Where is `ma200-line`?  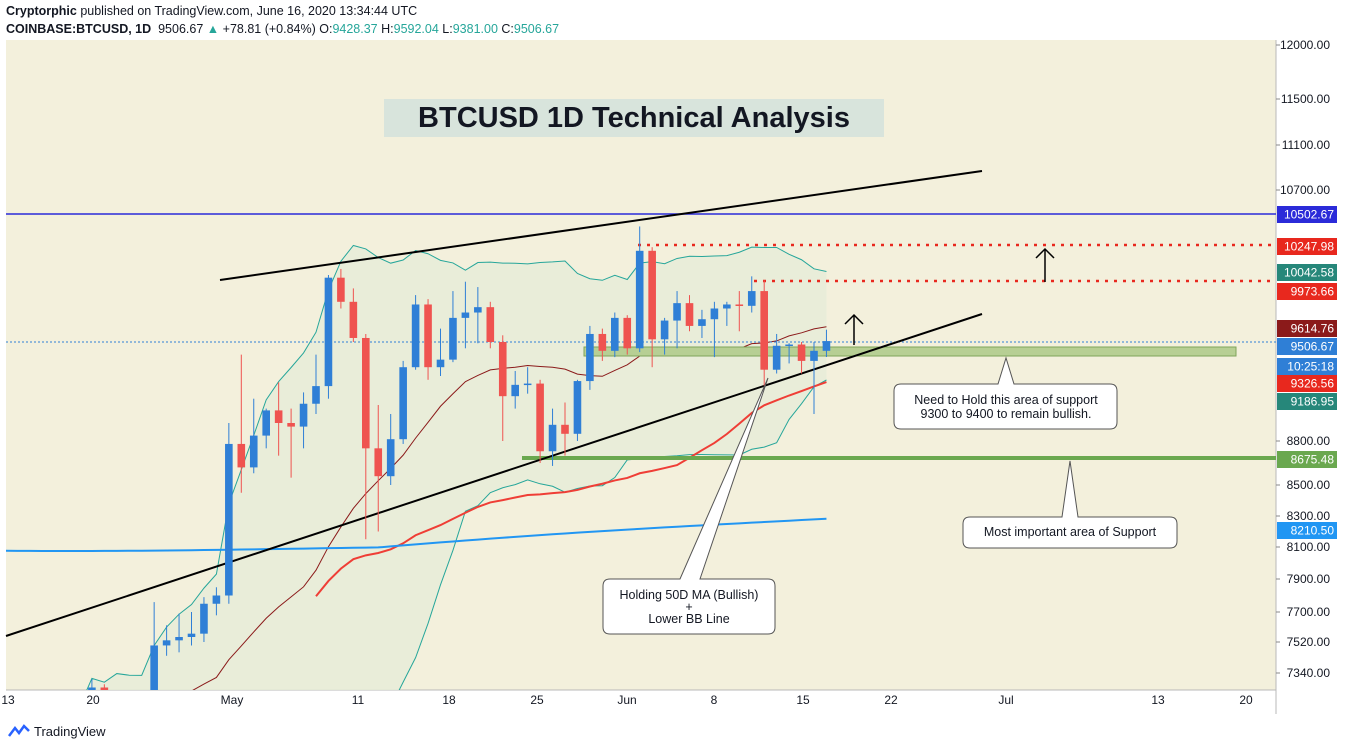
ma200-line is located at coordinates (416, 535).